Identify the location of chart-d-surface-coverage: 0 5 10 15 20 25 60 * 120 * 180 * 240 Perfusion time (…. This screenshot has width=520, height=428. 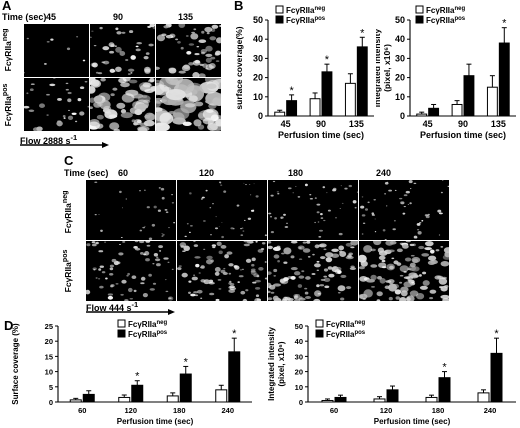
(131, 372).